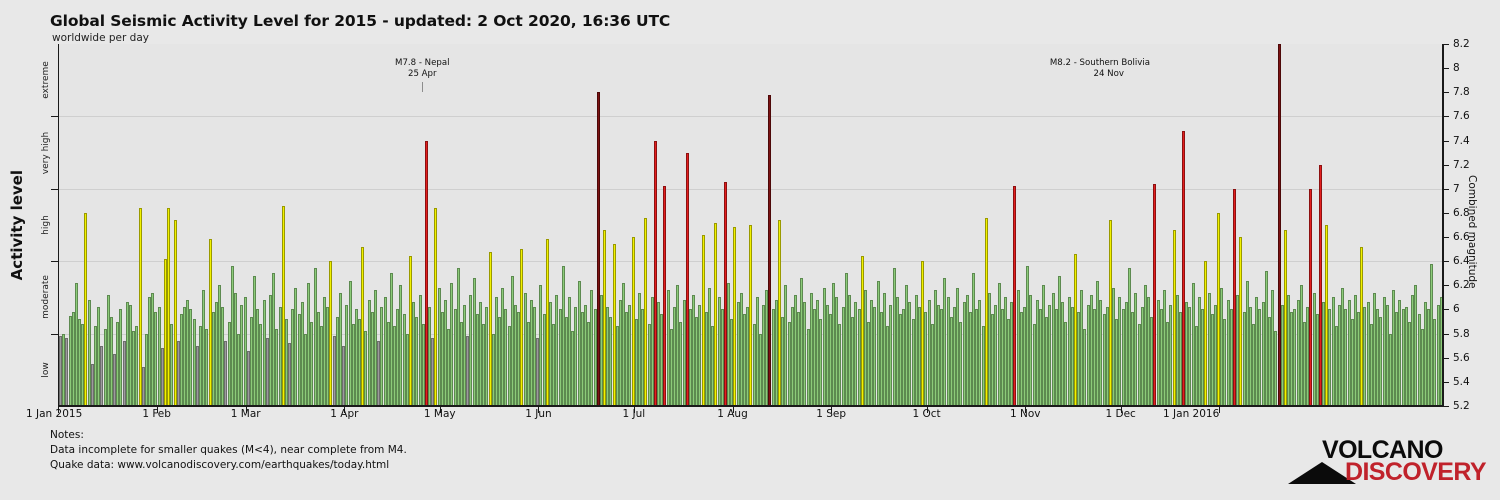  I want to click on x-axis-label-1-Mar: 1 Mar, so click(245, 414).